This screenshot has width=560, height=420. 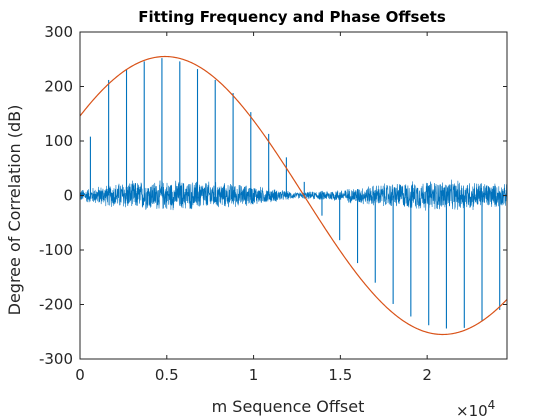 What do you see at coordinates (492, 405) in the screenshot?
I see `x-exponent-power: 4` at bounding box center [492, 405].